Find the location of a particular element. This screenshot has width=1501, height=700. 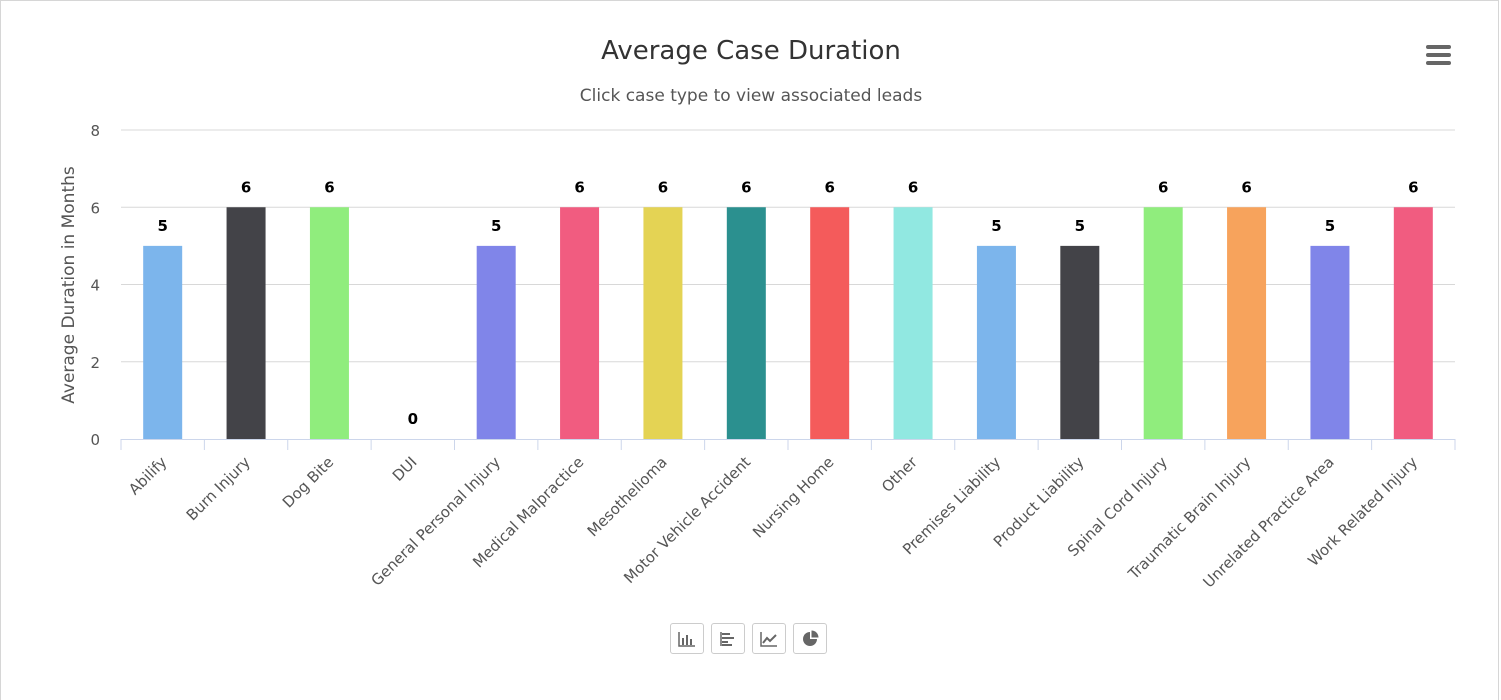

data-label: 0 is located at coordinates (413, 419).